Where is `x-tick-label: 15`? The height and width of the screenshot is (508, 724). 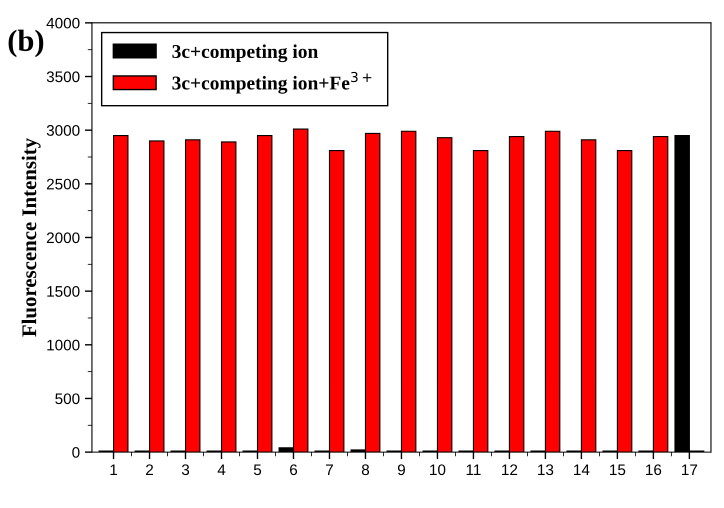 x-tick-label: 15 is located at coordinates (618, 470).